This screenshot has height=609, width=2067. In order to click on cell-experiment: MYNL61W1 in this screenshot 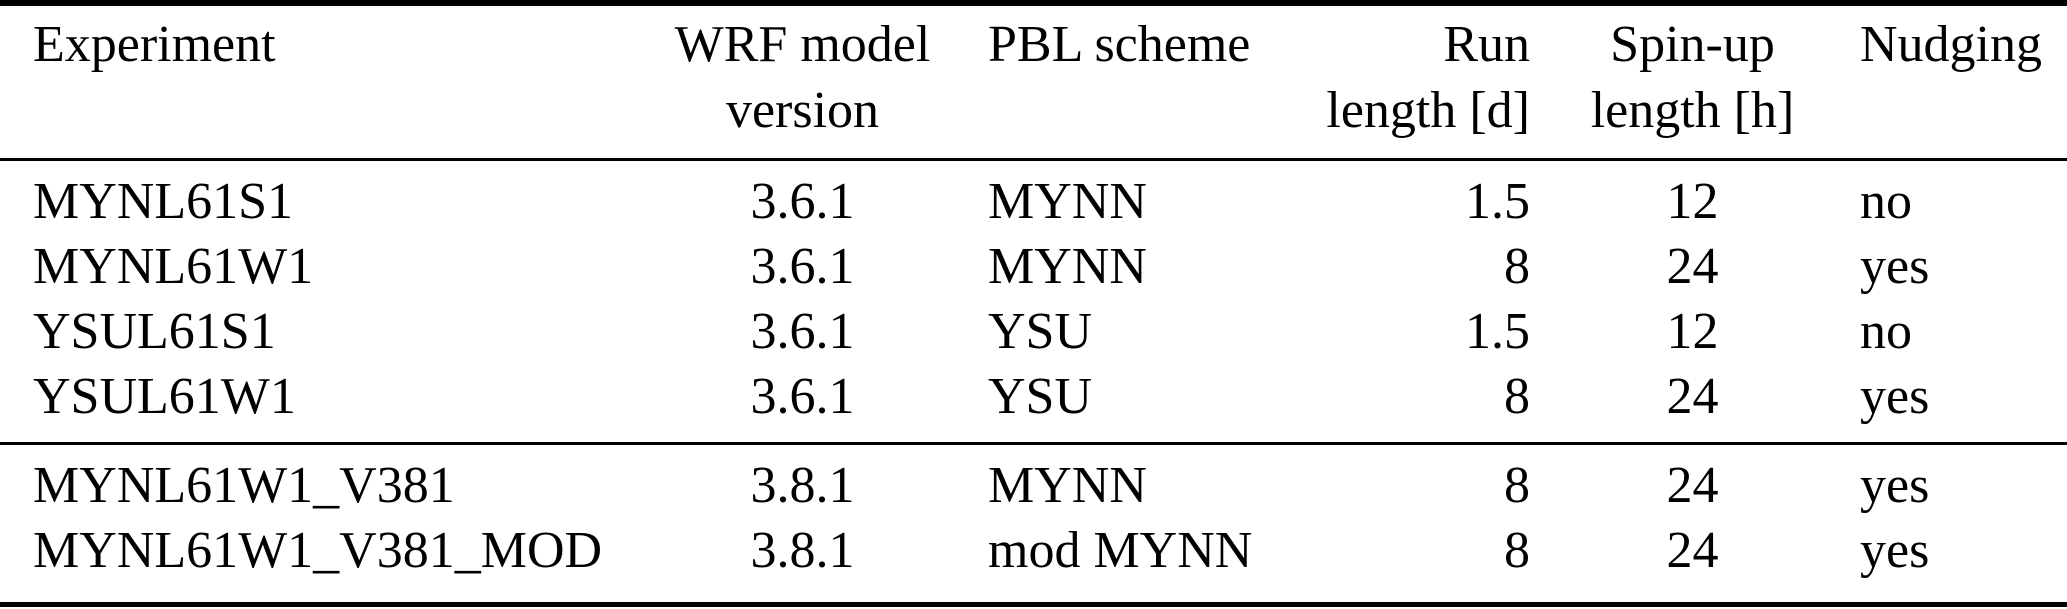, I will do `click(173, 266)`.